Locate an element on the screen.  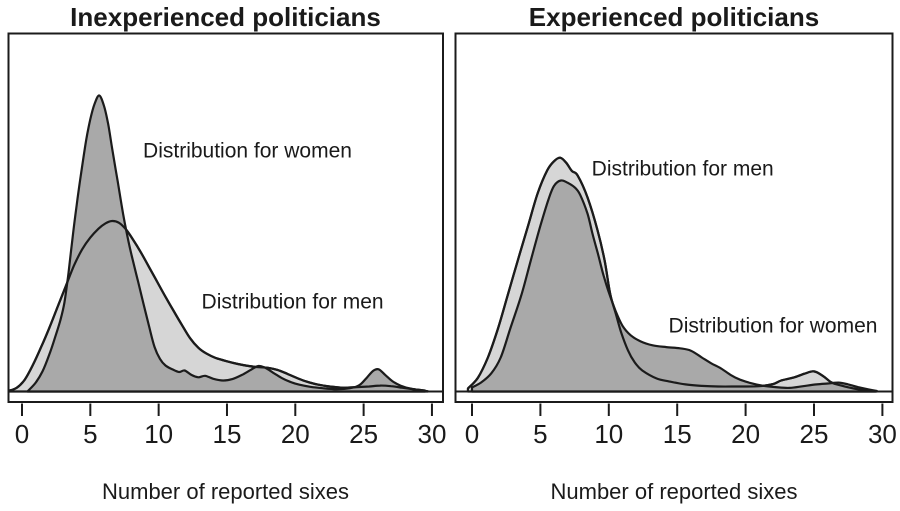
panel-title: Inexperienced politicians is located at coordinates (225, 17).